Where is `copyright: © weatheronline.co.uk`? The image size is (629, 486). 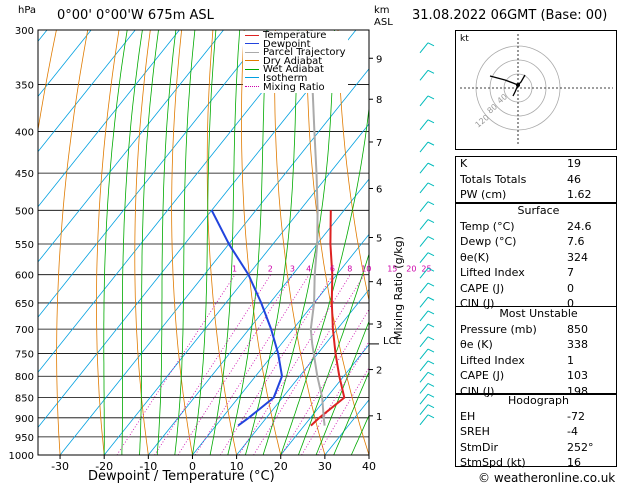 copyright: © weatheronline.co.uk is located at coordinates (547, 478).